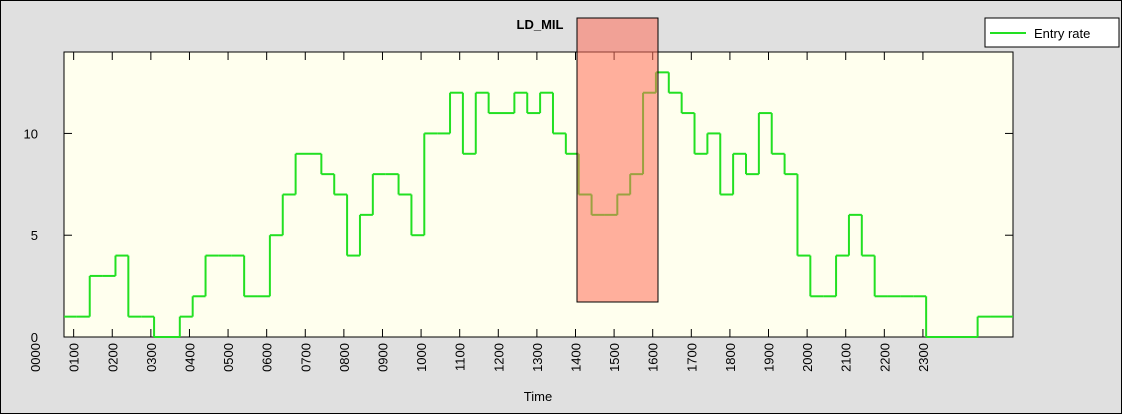 The width and height of the screenshot is (1122, 414). Describe the element at coordinates (846, 357) in the screenshot. I see `x-tick-label: 2100` at that location.